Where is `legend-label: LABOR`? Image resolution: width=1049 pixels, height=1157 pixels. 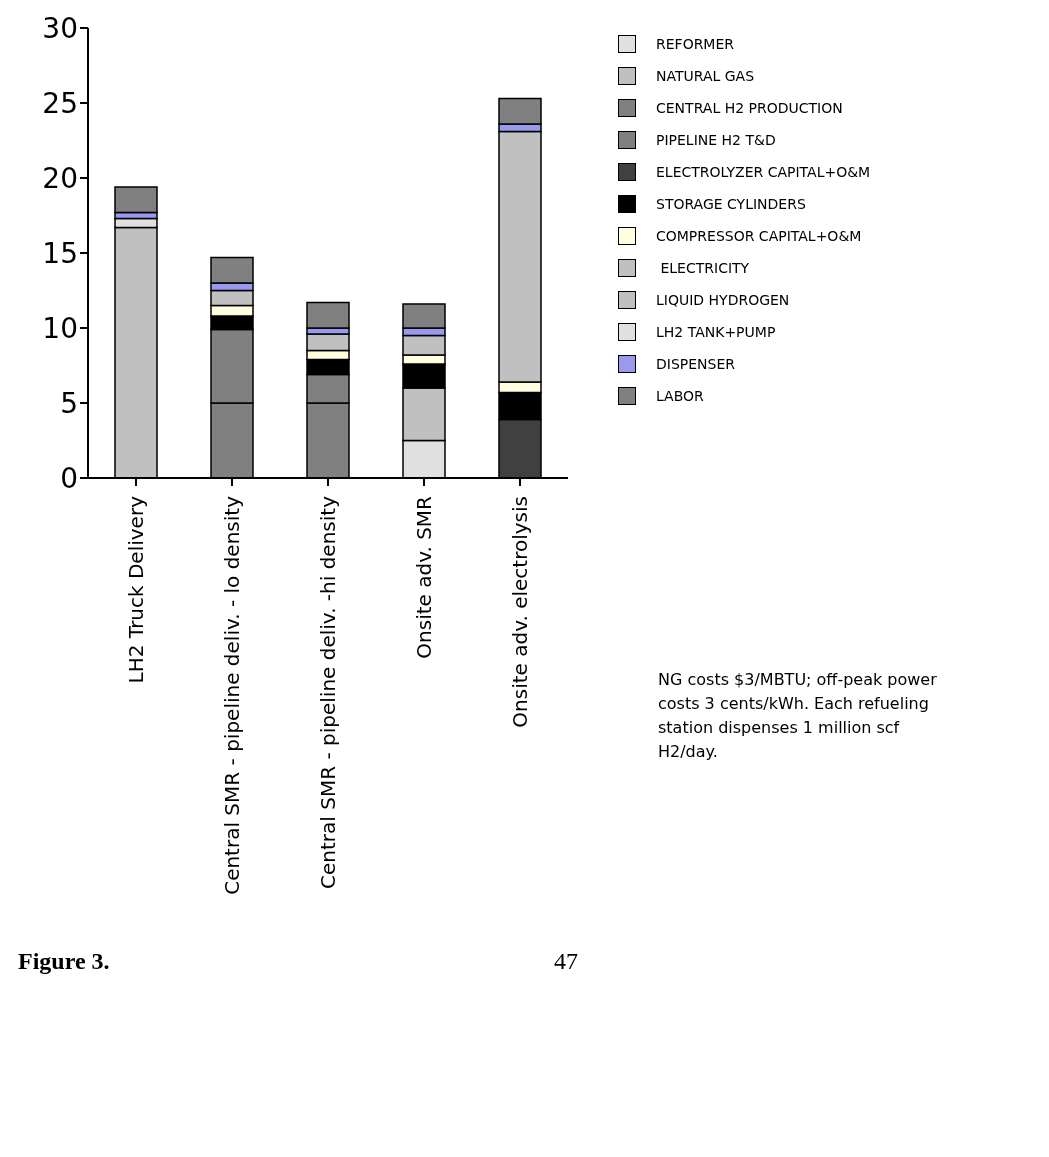
legend-label: LABOR is located at coordinates (680, 396).